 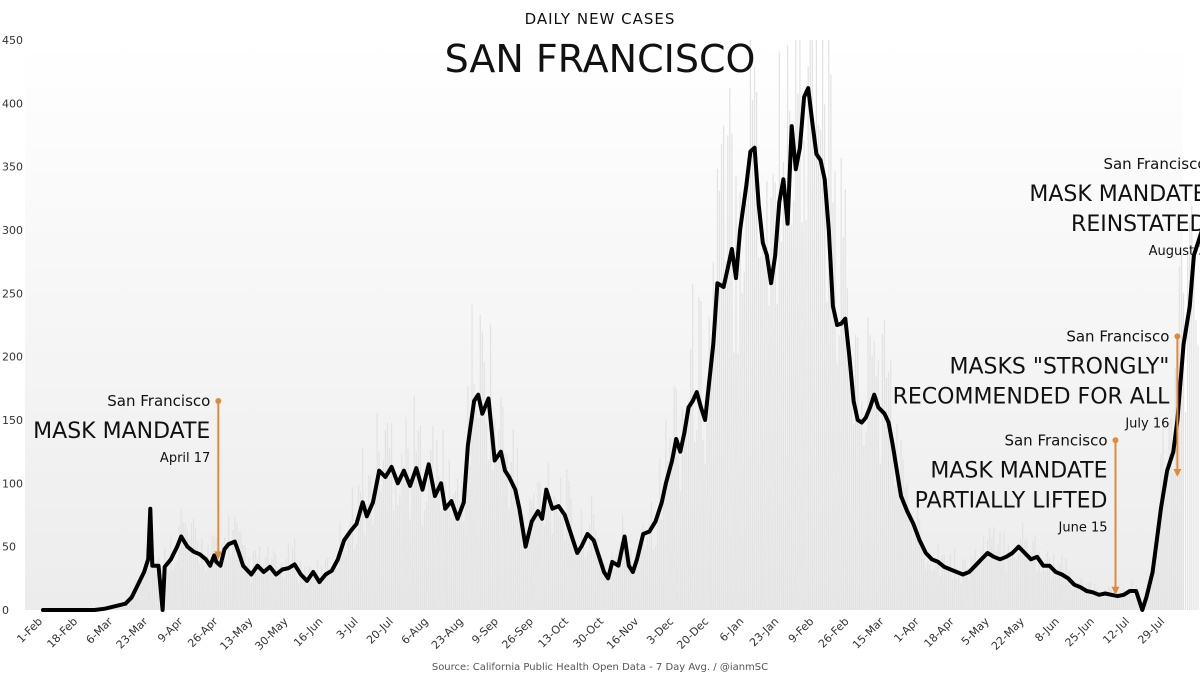 I want to click on annotation-place: San Francisco, so click(x=1151, y=164).